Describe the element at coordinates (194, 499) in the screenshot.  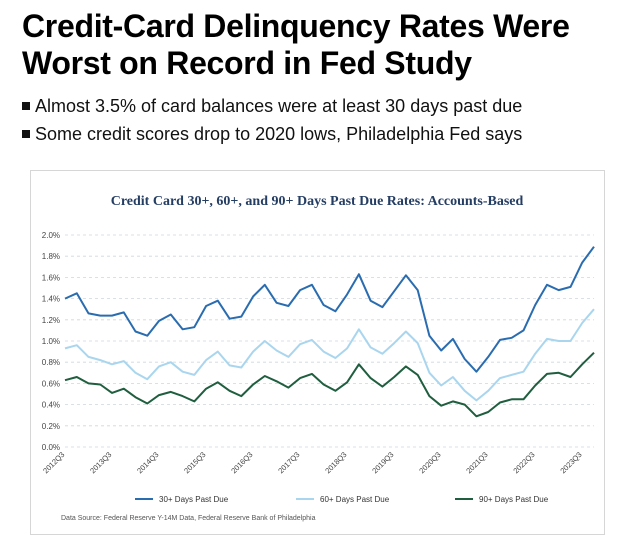
I see `legend-label: 30+ Days Past Due` at that location.